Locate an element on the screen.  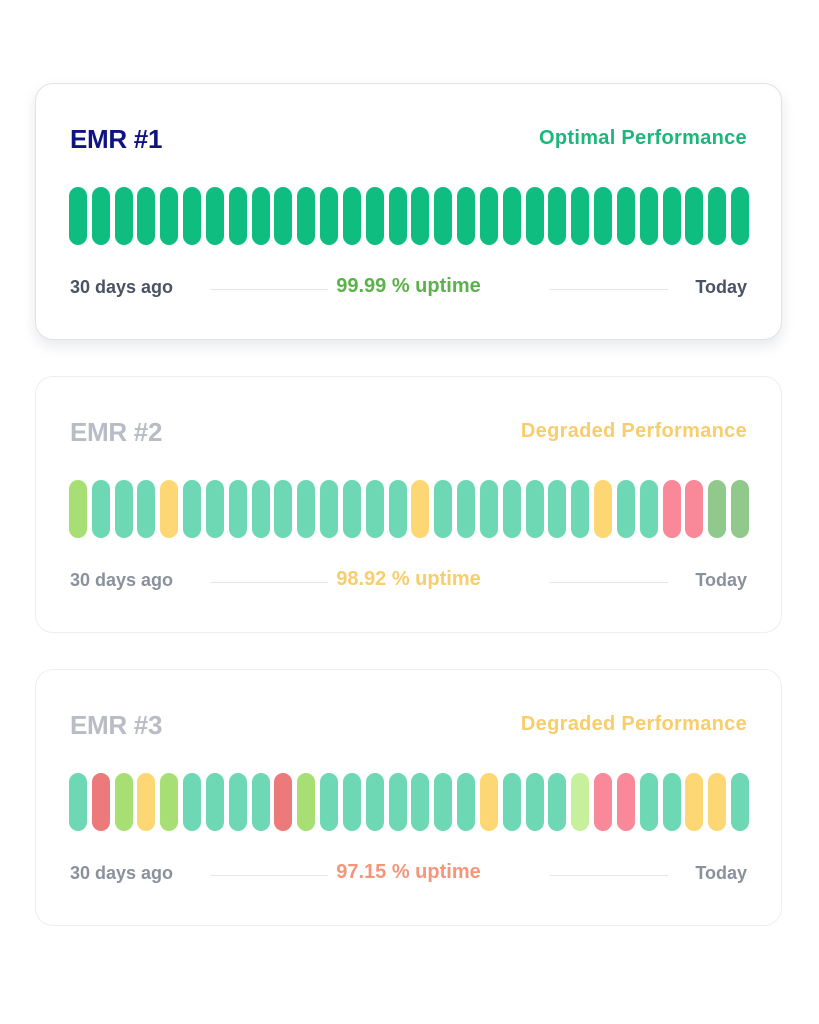
card-title: EMR #3 is located at coordinates (116, 725).